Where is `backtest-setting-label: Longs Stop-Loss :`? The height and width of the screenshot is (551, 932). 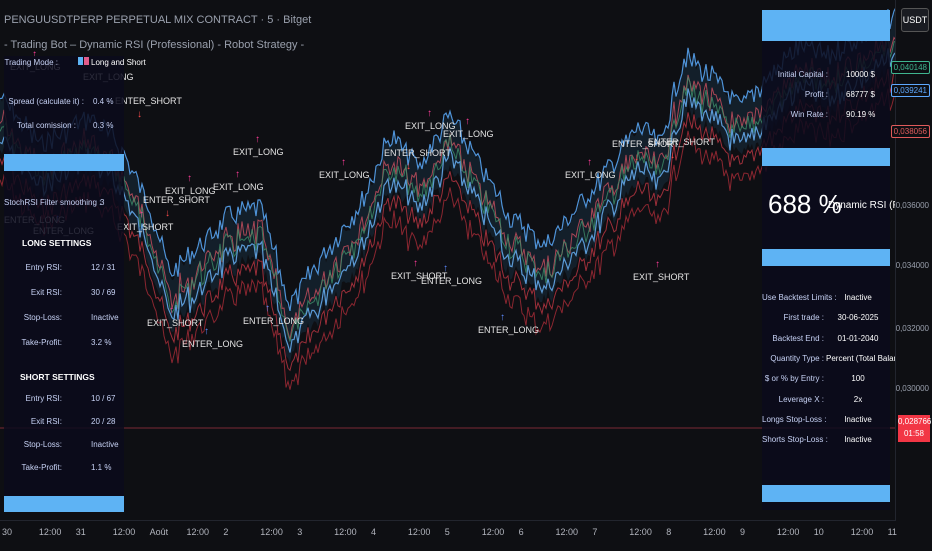 backtest-setting-label: Longs Stop-Loss : is located at coordinates (794, 419).